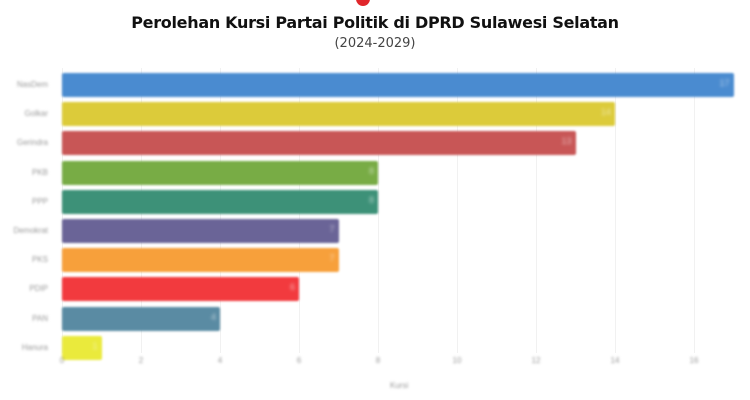 The width and height of the screenshot is (750, 400). Describe the element at coordinates (615, 360) in the screenshot. I see `x-tick-label: 14` at that location.